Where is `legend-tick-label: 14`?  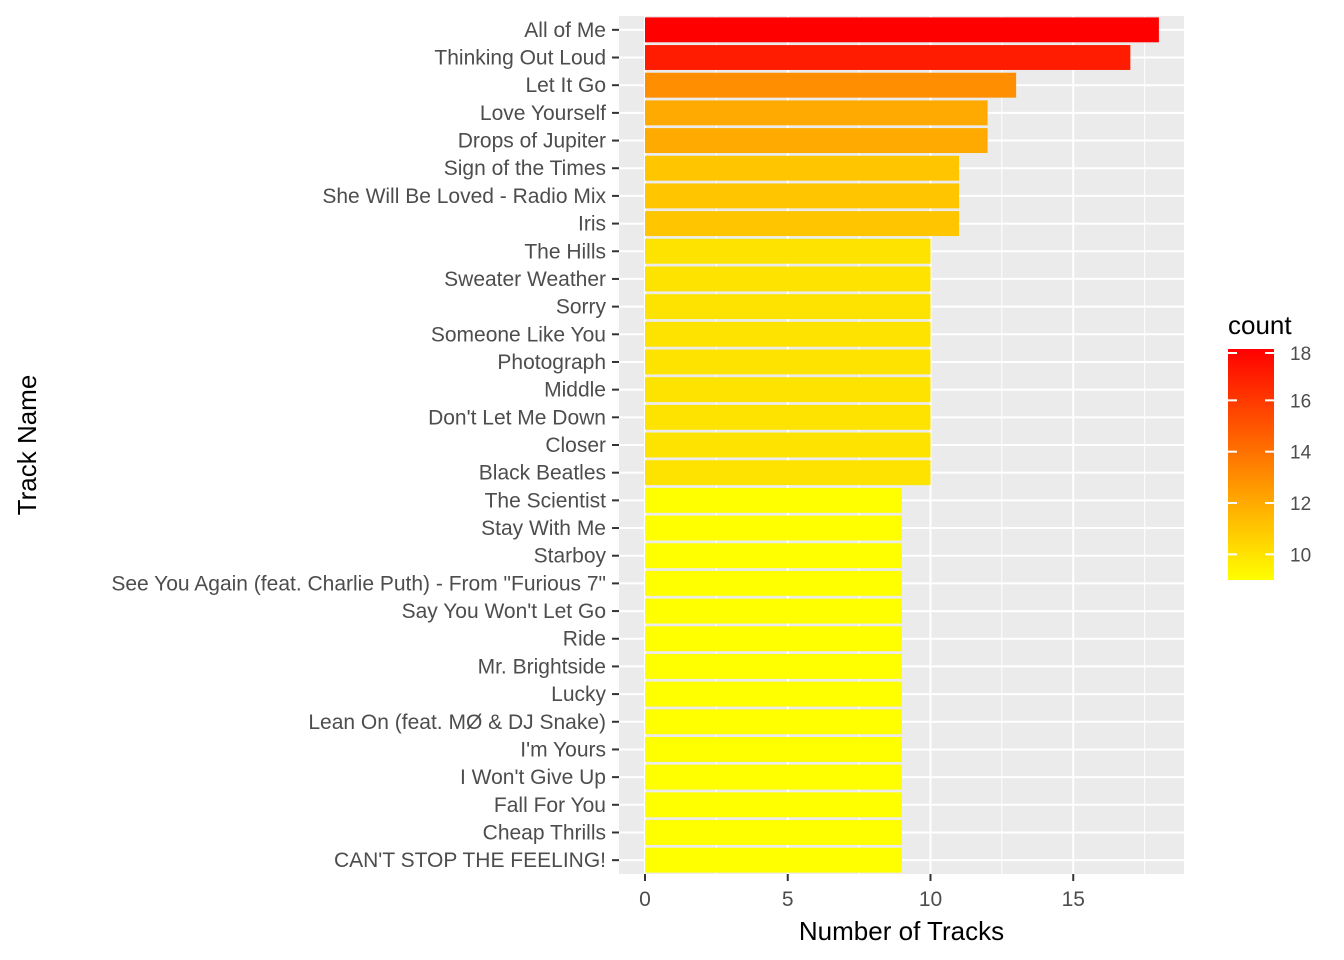
legend-tick-label: 14 is located at coordinates (1301, 453).